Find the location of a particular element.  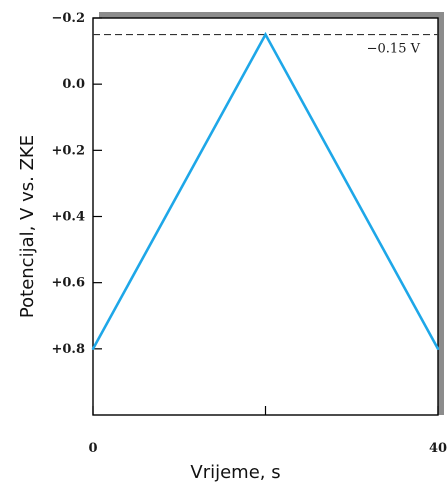

x-tick-label: 0 is located at coordinates (92, 448).